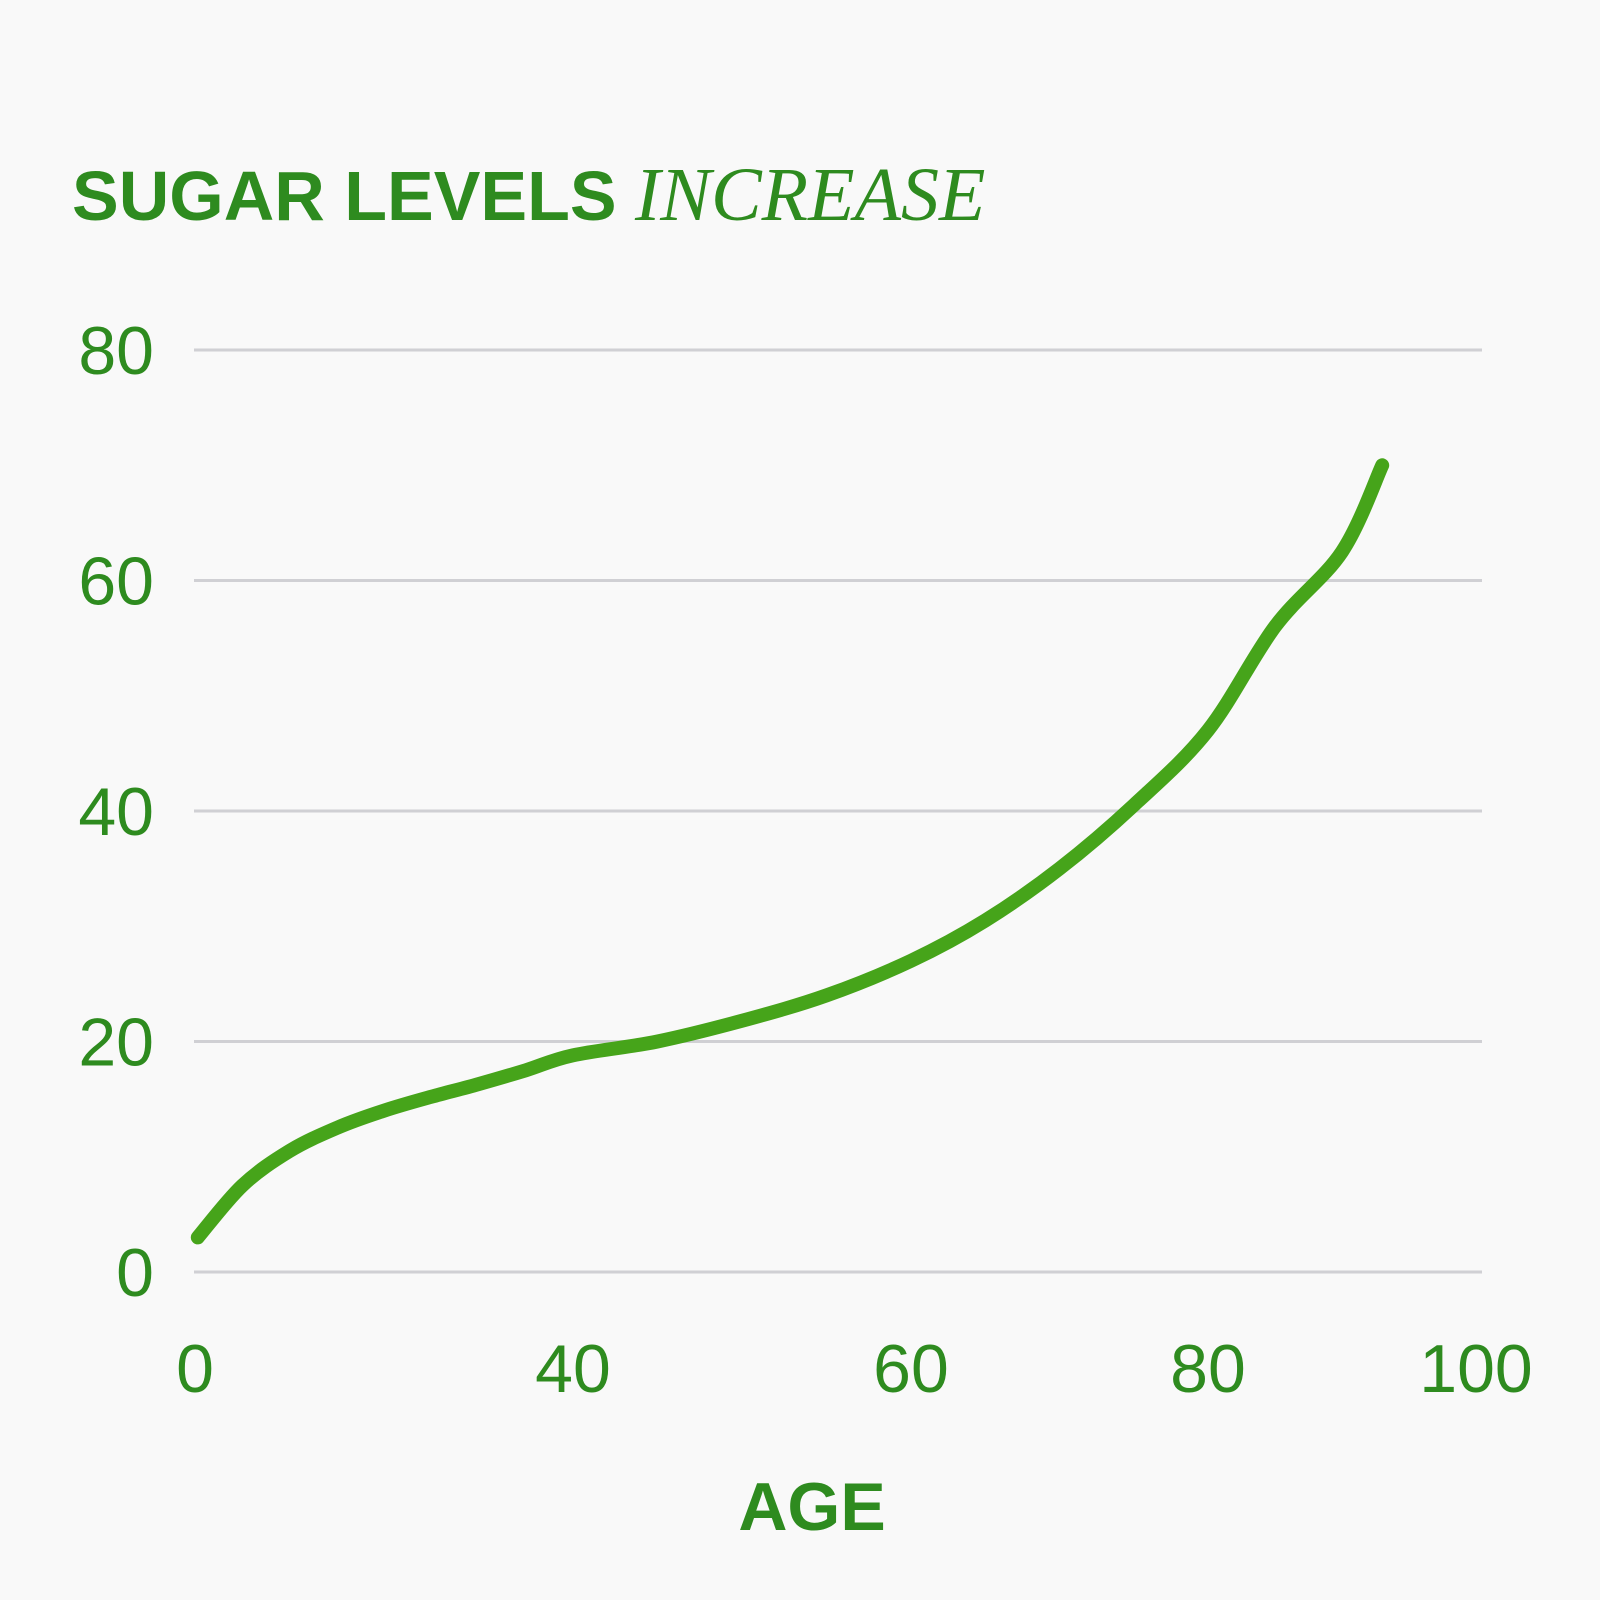 This screenshot has height=1600, width=1600. I want to click on x-axis-ticks: 0 40 60 80 100, so click(854, 1369).